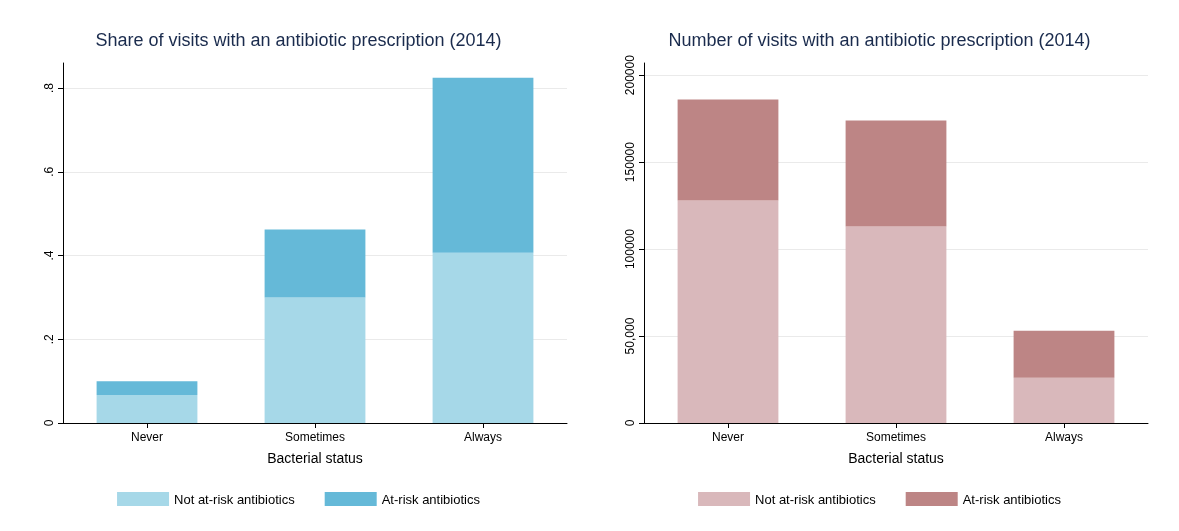 This screenshot has height=531, width=1179. Describe the element at coordinates (630, 336) in the screenshot. I see `y-tick-label: 50,000` at that location.